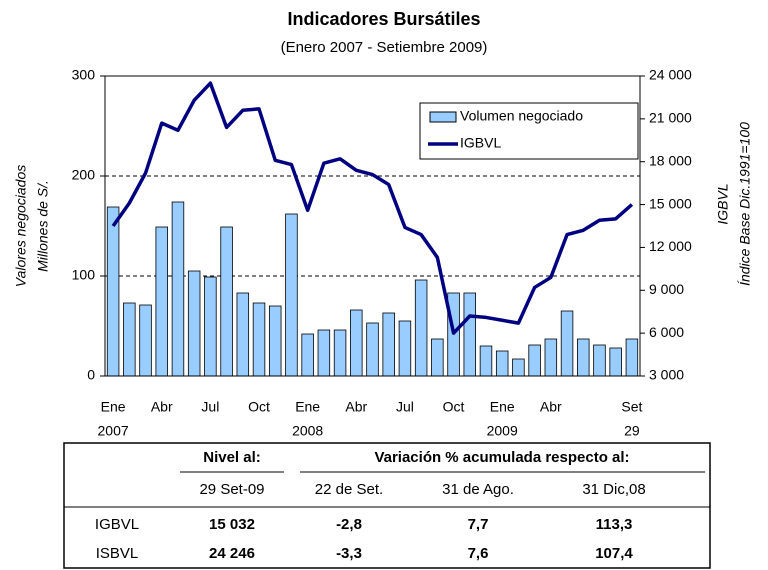  I want to click on x-tick-label: Set, so click(631, 407).